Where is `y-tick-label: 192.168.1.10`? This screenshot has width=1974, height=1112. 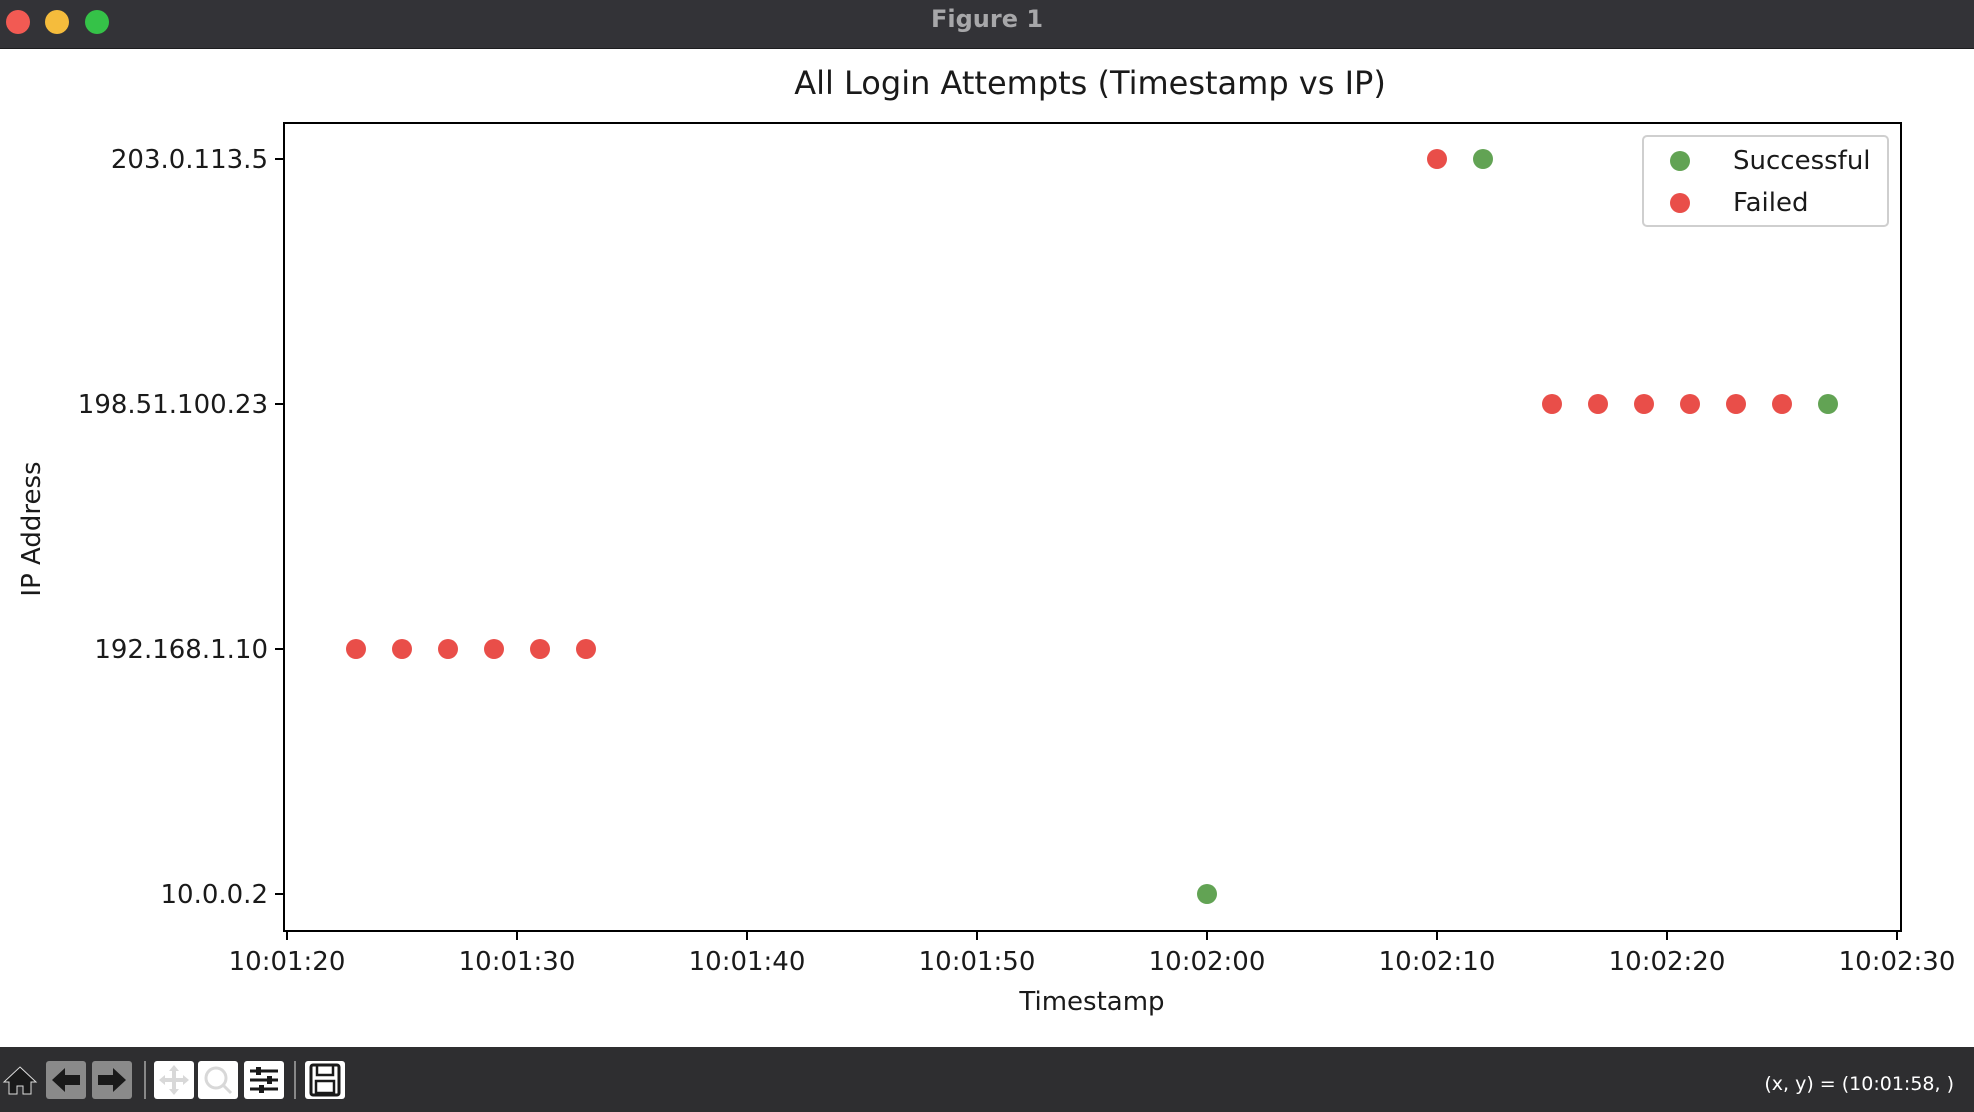 y-tick-label: 192.168.1.10 is located at coordinates (181, 650).